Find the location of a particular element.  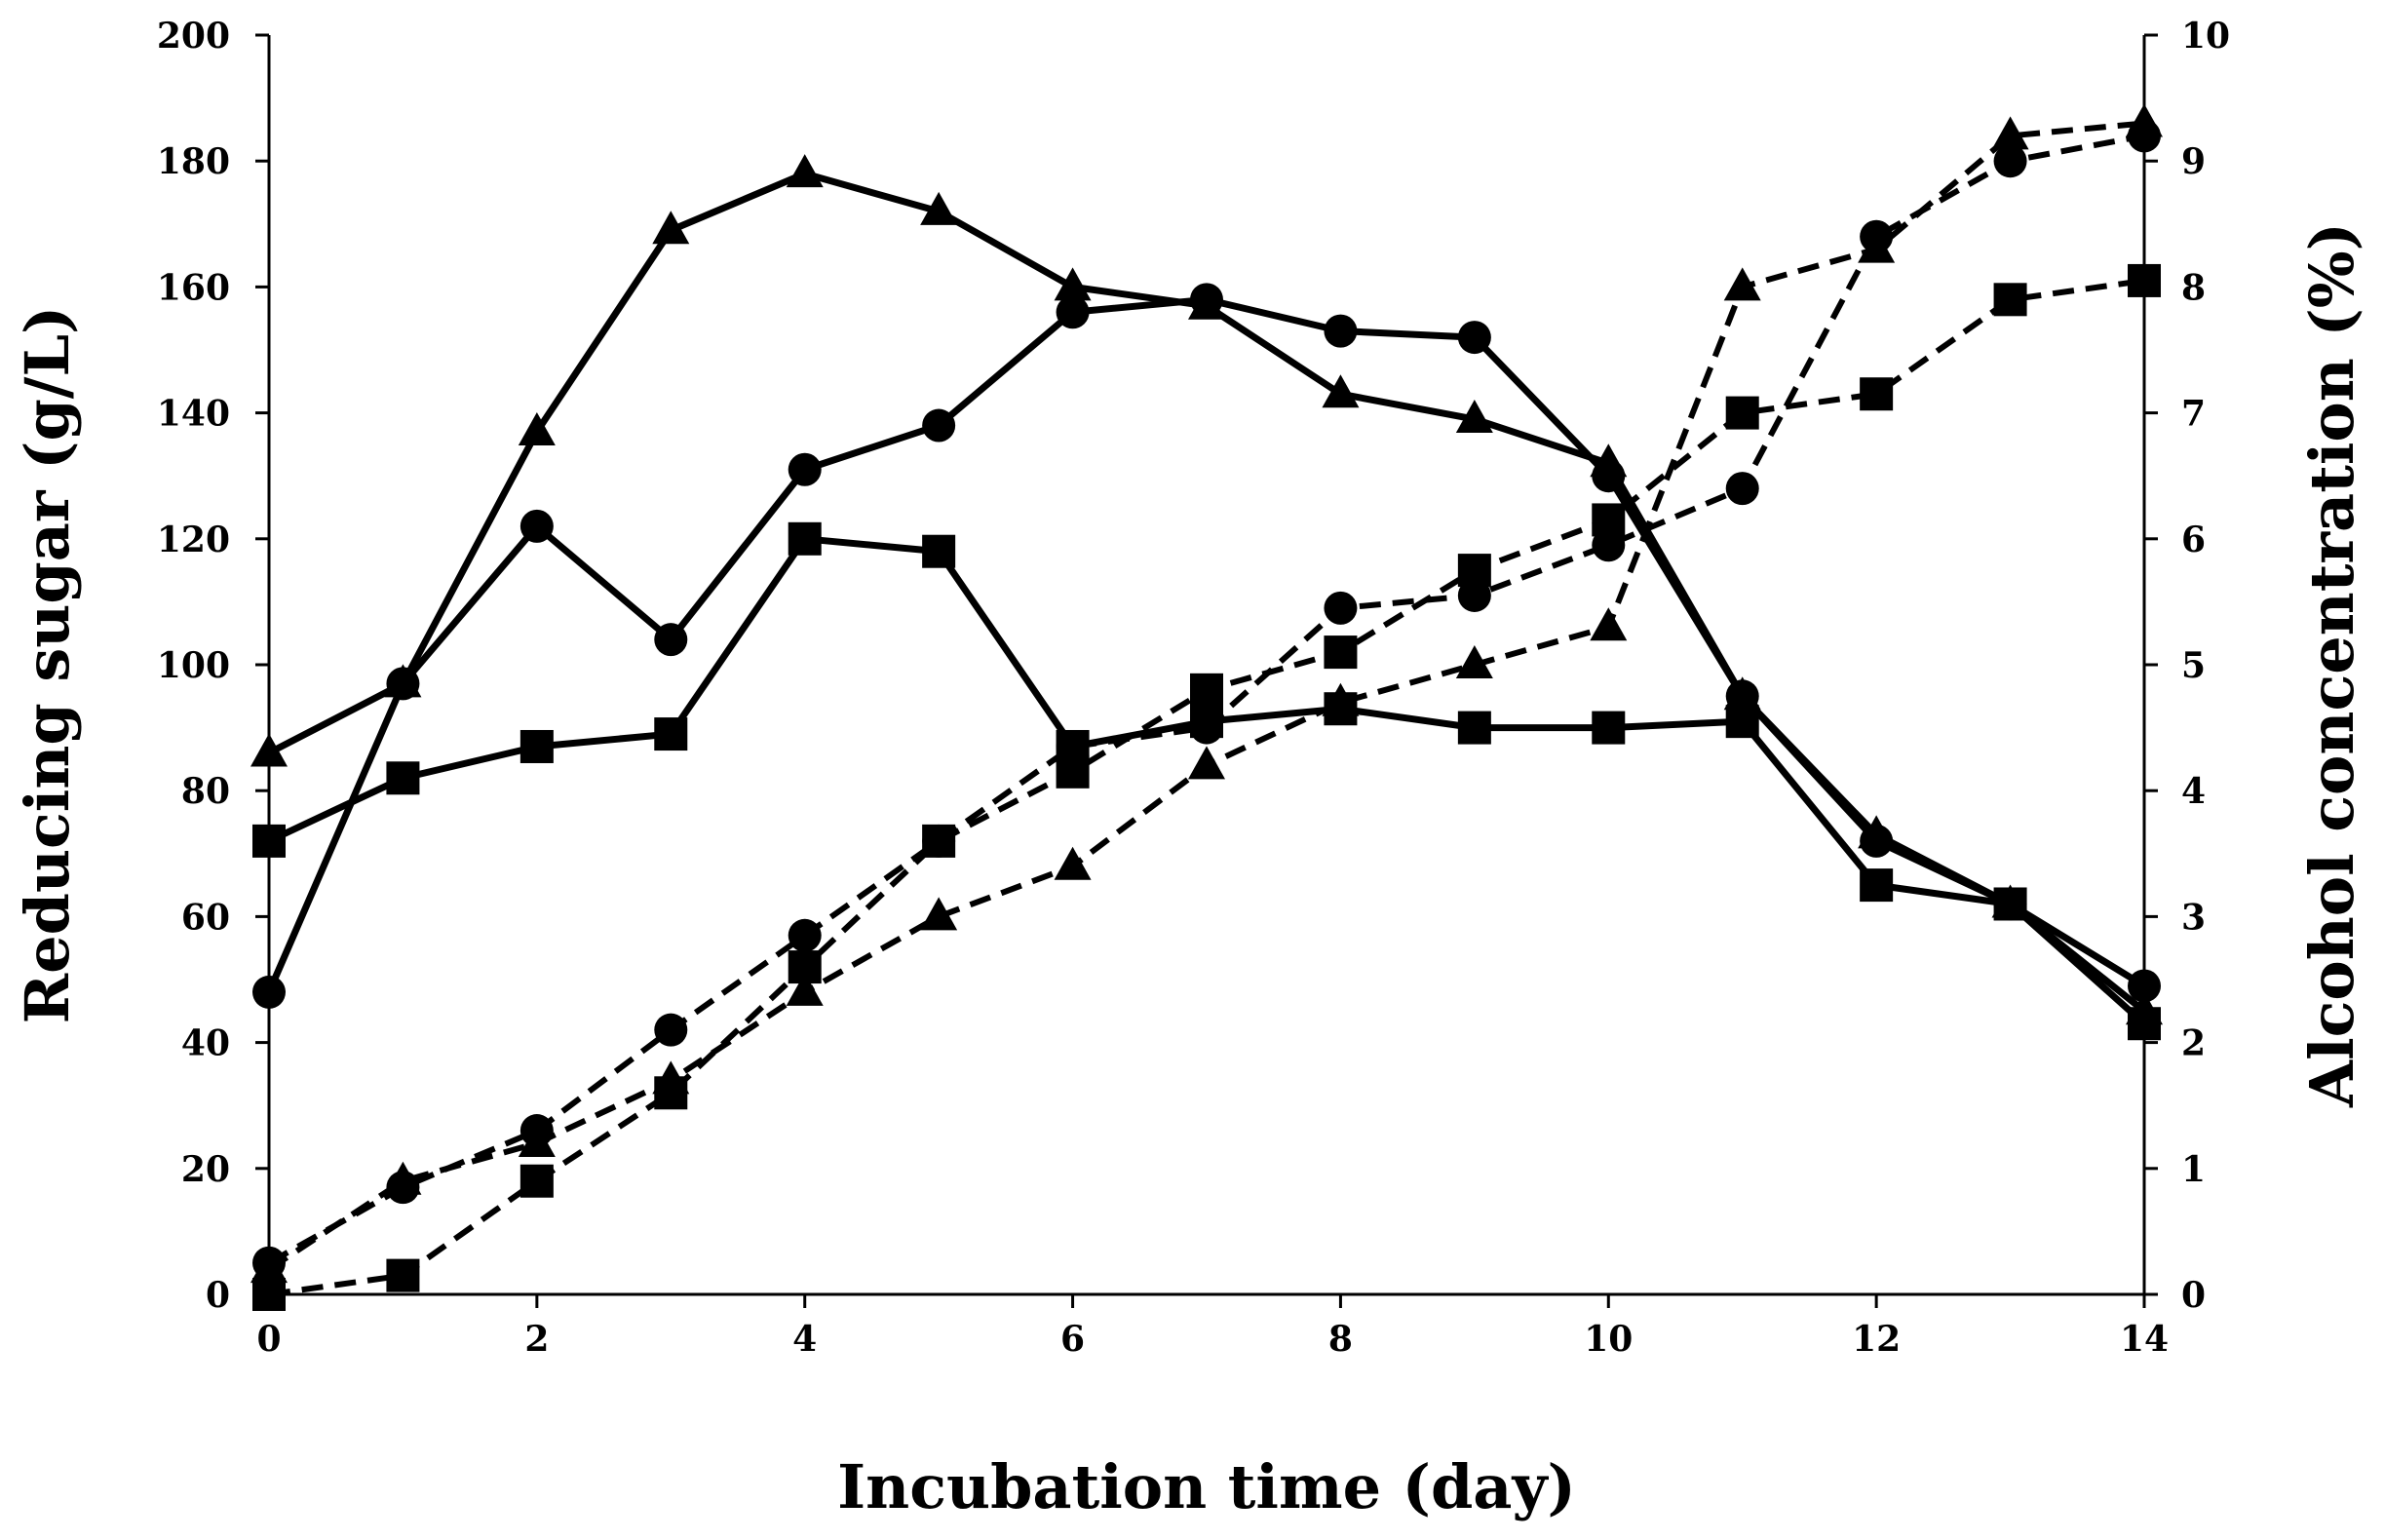

x-tick-label: 12 is located at coordinates (1877, 1339).